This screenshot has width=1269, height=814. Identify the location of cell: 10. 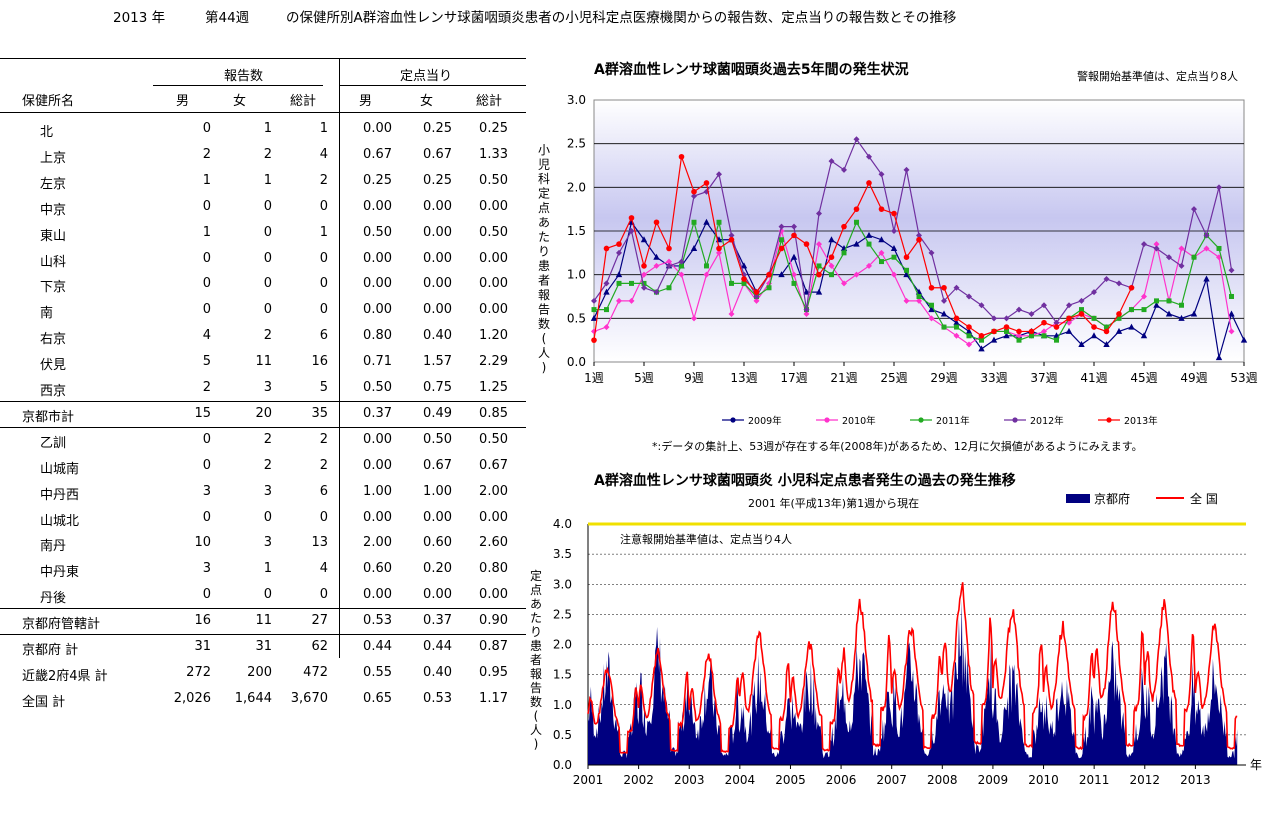
(202, 543).